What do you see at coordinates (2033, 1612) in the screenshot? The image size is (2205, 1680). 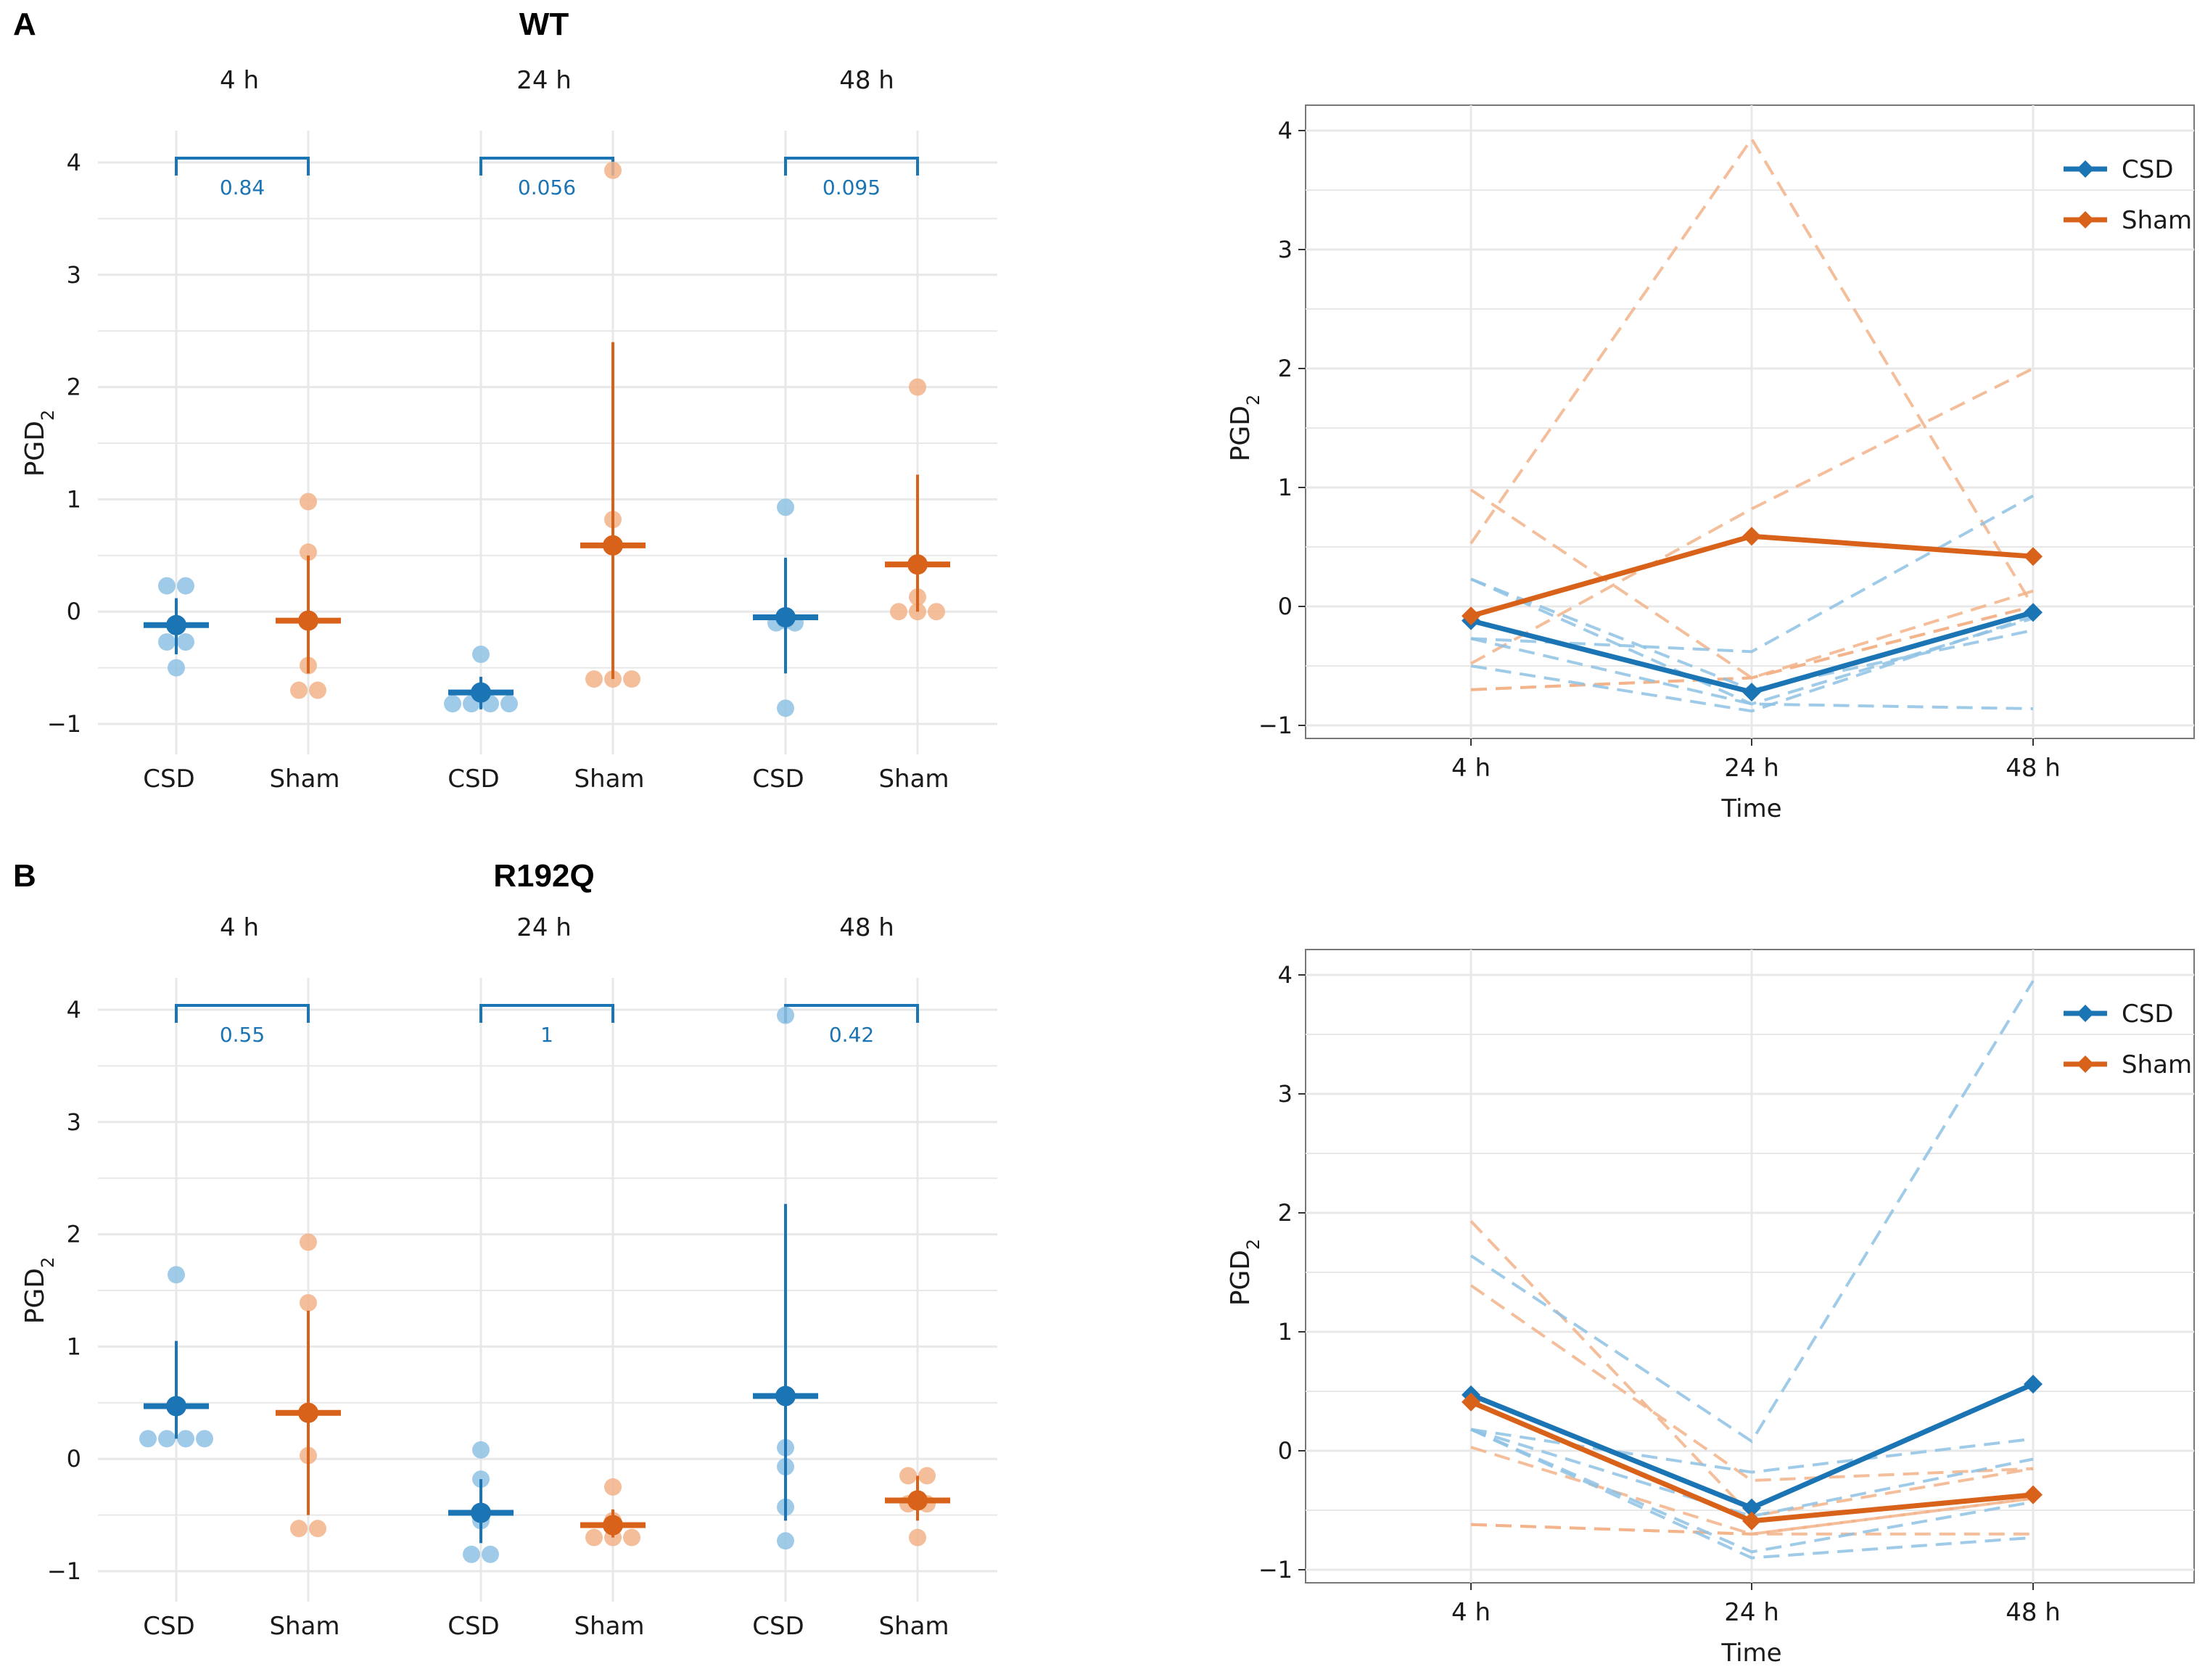 I see `x-tick-label: 48 h` at bounding box center [2033, 1612].